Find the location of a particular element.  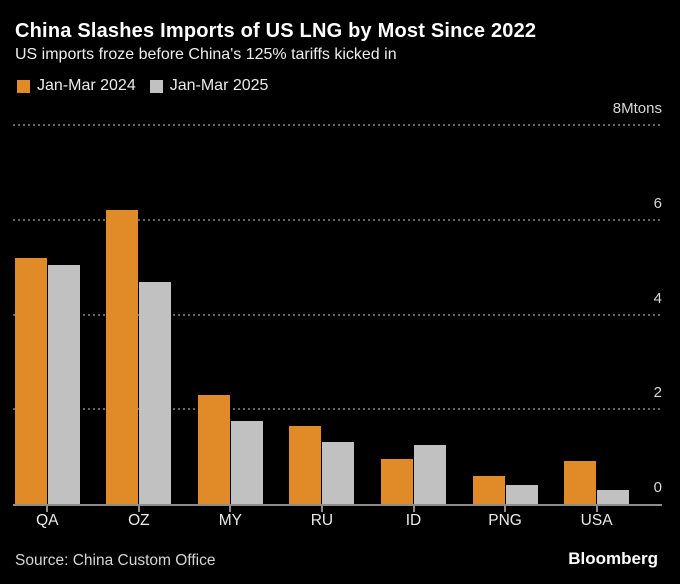

x-tick-my is located at coordinates (230, 508).